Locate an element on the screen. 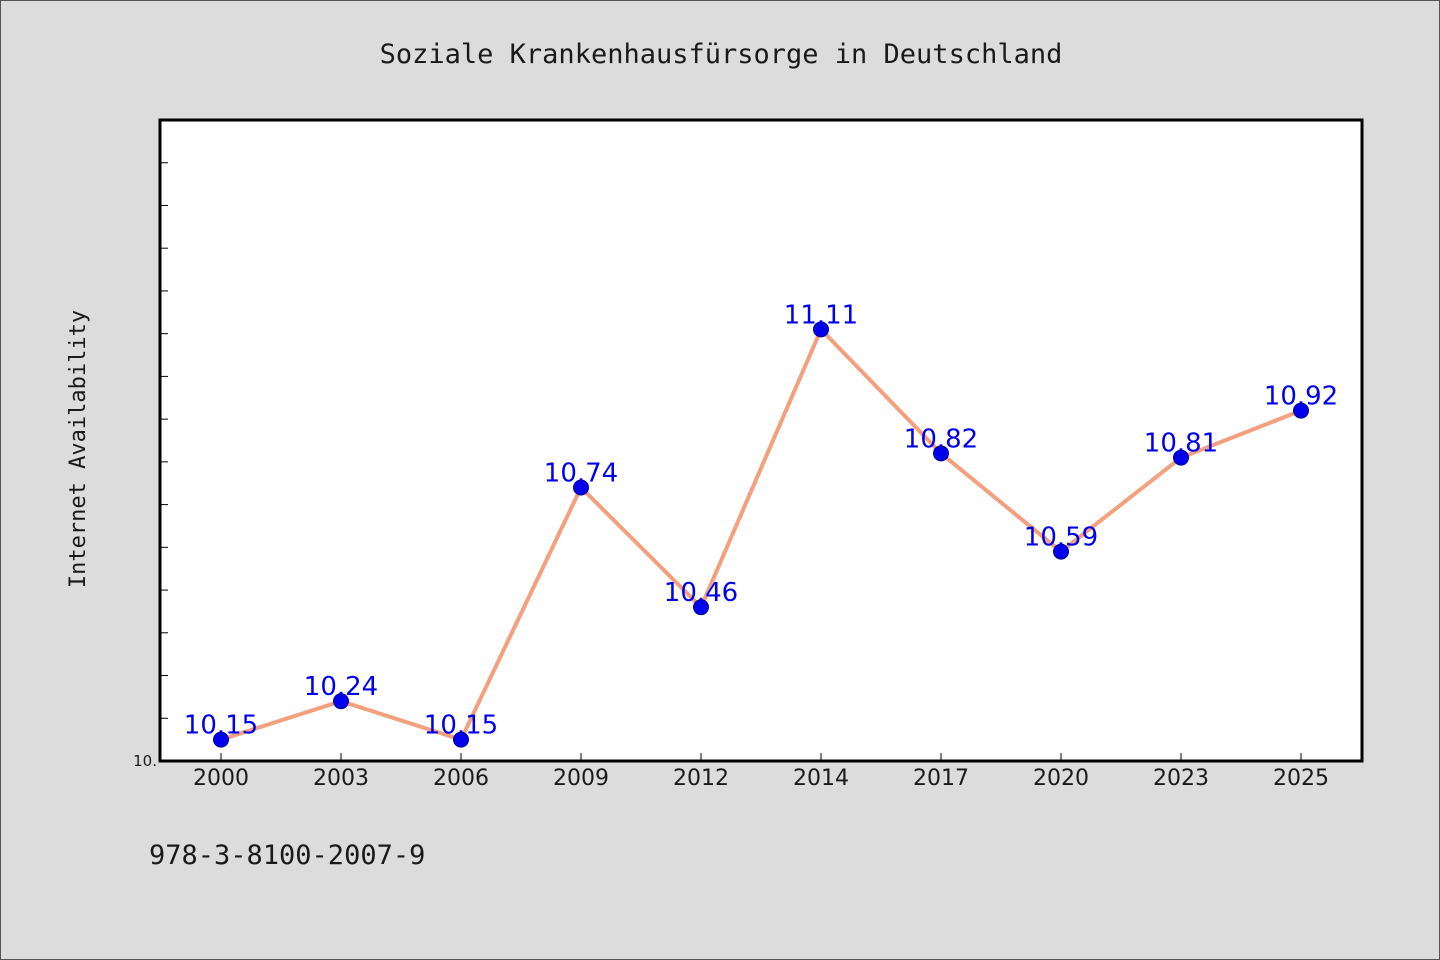  x-tick-label: 2025 is located at coordinates (1301, 778).